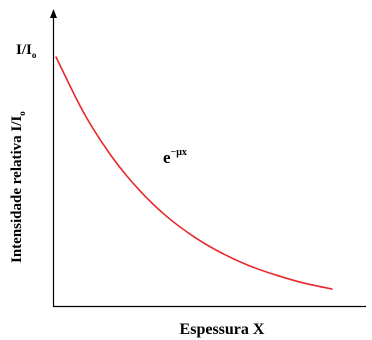 The image size is (372, 340). I want to click on y-tick-label: I/Io, so click(26, 51).